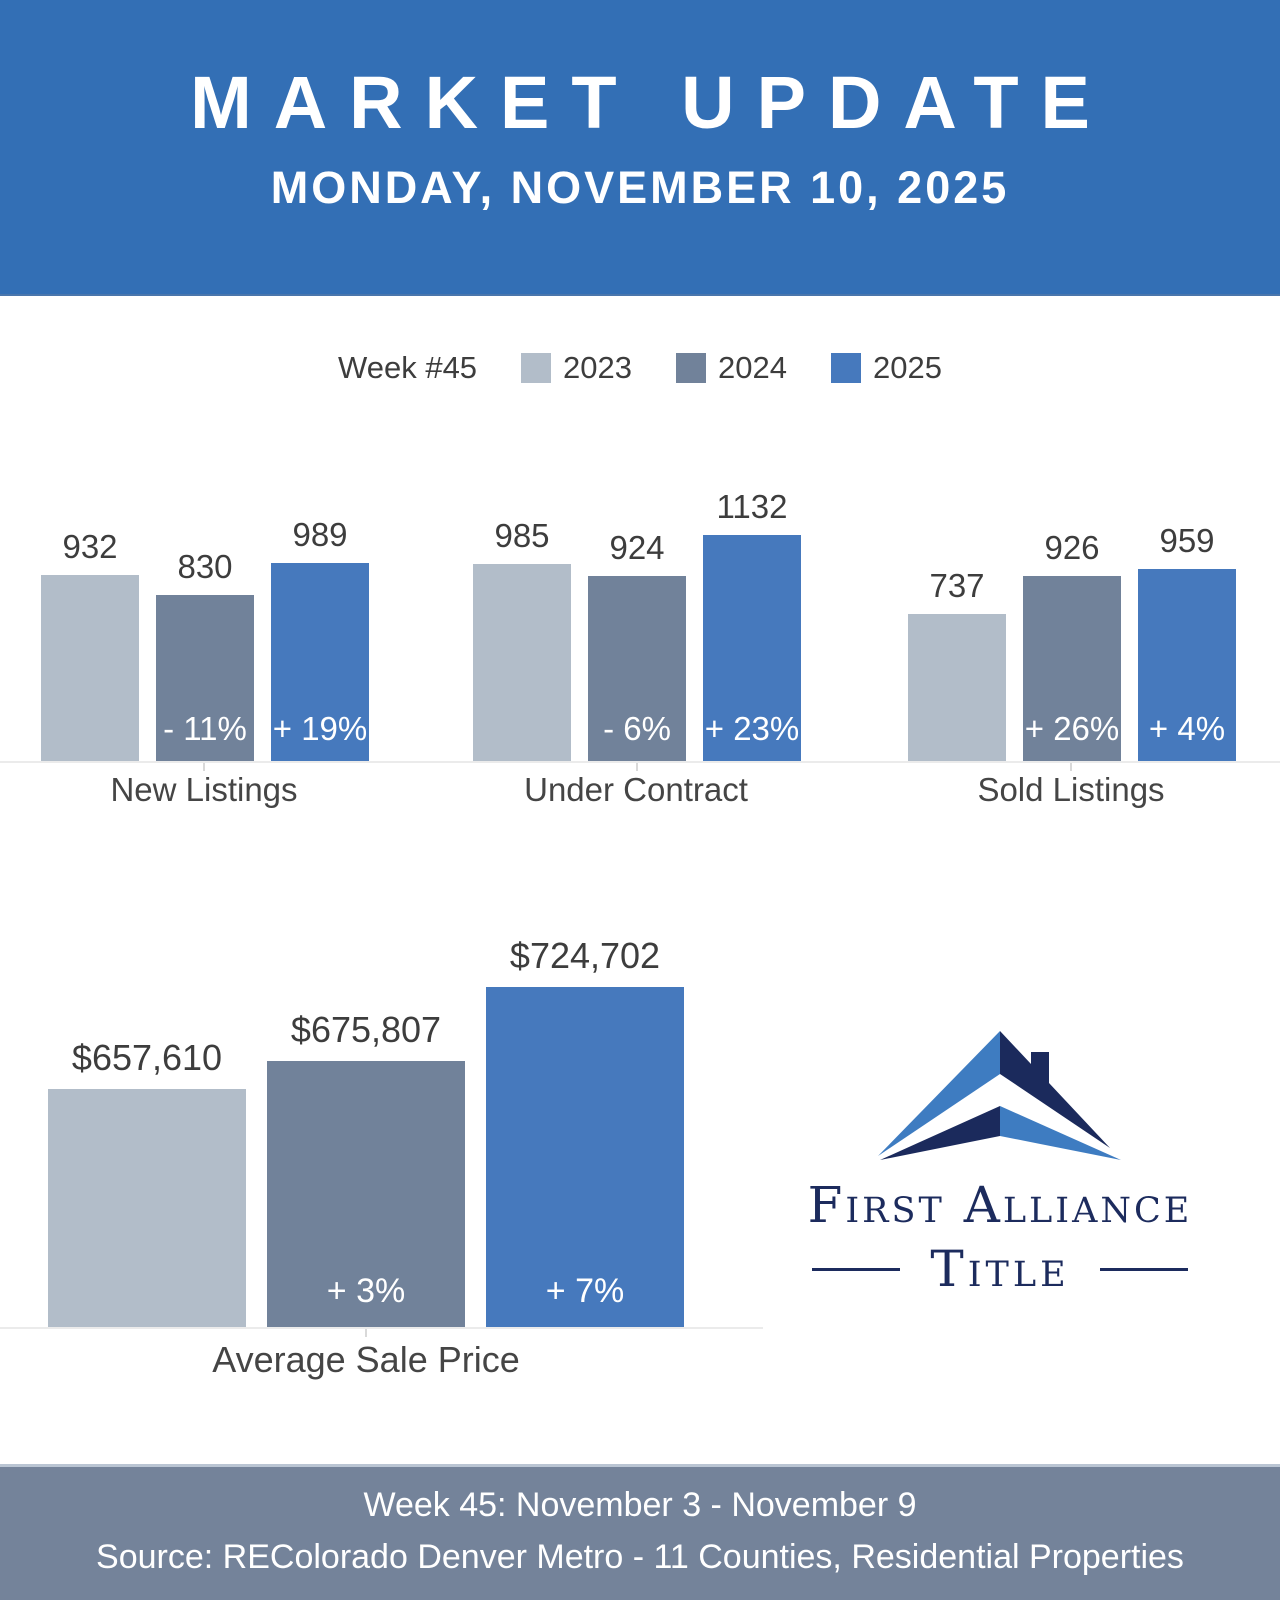 The height and width of the screenshot is (1600, 1280). What do you see at coordinates (320, 534) in the screenshot?
I see `bar-value-label: 989` at bounding box center [320, 534].